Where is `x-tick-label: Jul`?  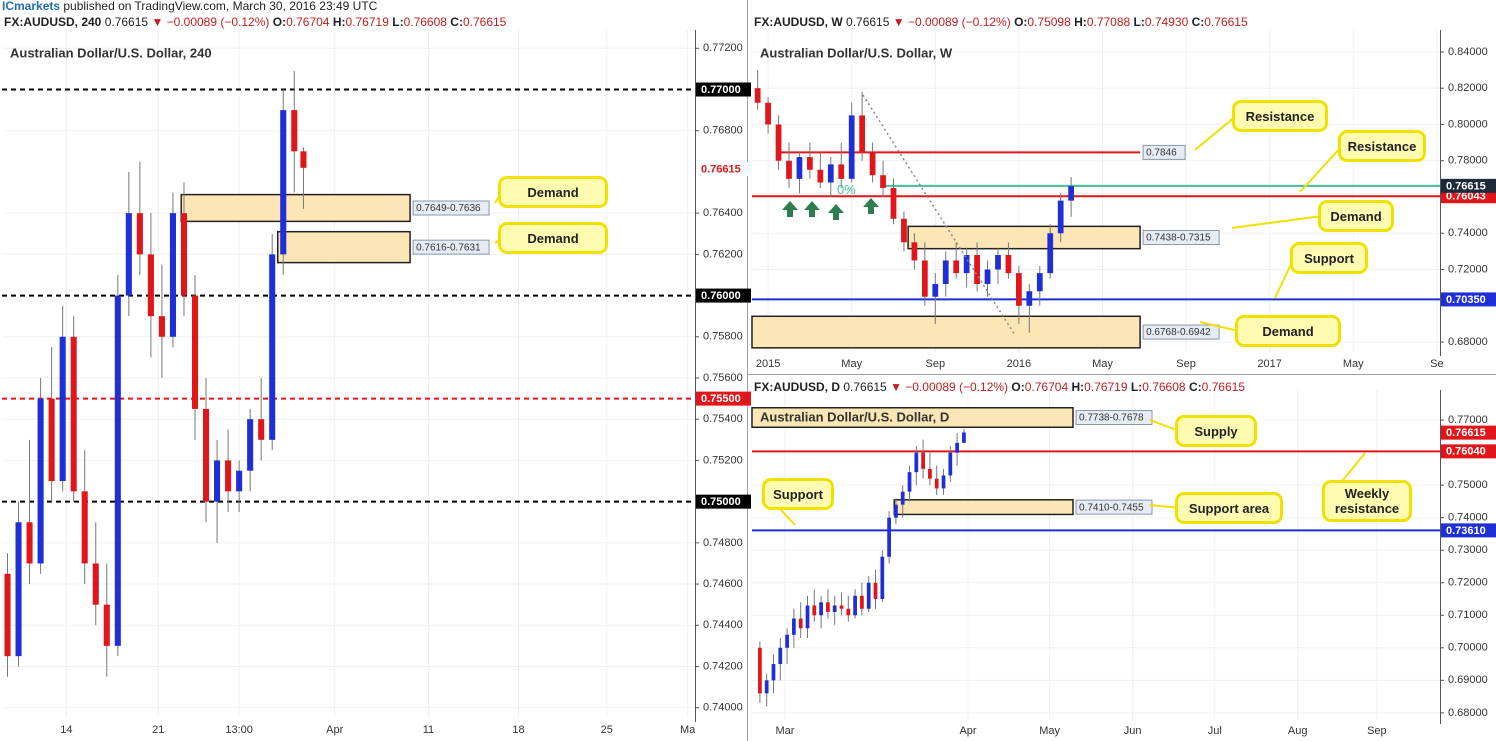
x-tick-label: Jul is located at coordinates (1215, 731).